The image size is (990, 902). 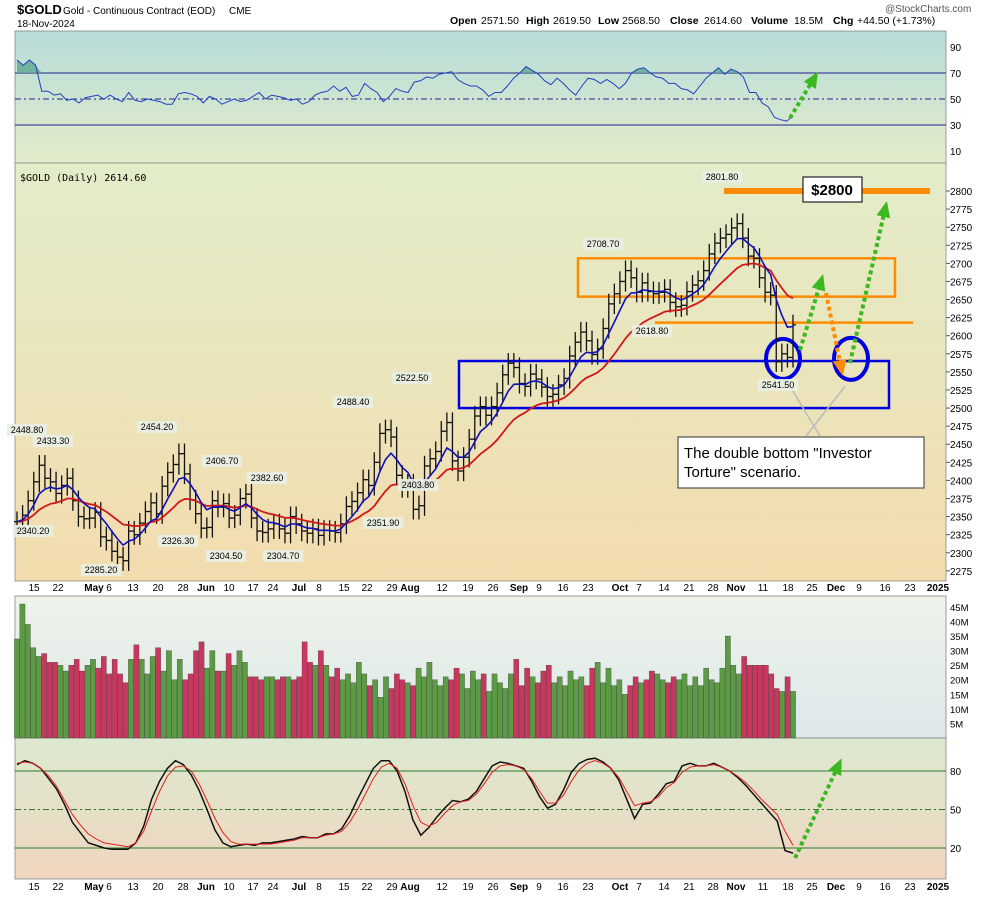 What do you see at coordinates (240, 11) in the screenshot?
I see `exchange: CME` at bounding box center [240, 11].